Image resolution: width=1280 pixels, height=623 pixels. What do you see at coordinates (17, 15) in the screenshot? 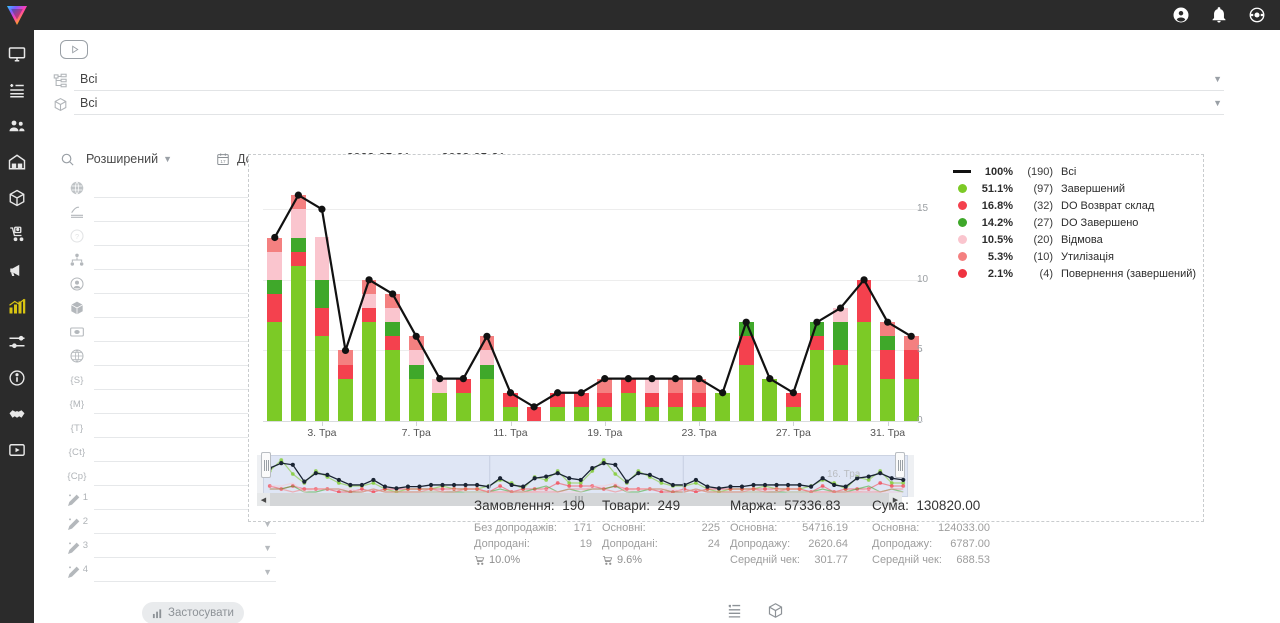
I see `app-logo` at bounding box center [17, 15].